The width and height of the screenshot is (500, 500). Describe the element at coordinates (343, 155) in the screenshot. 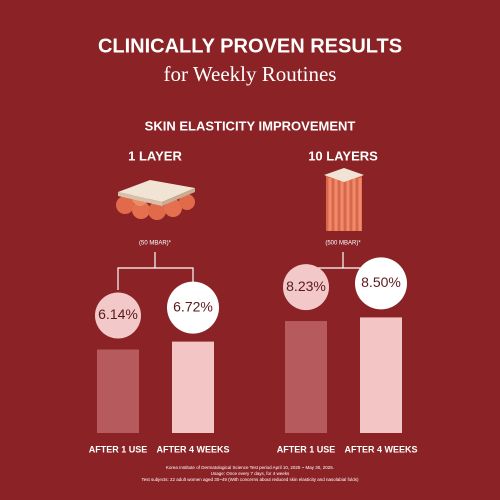

I see `group-title: 10 LAYERS` at that location.